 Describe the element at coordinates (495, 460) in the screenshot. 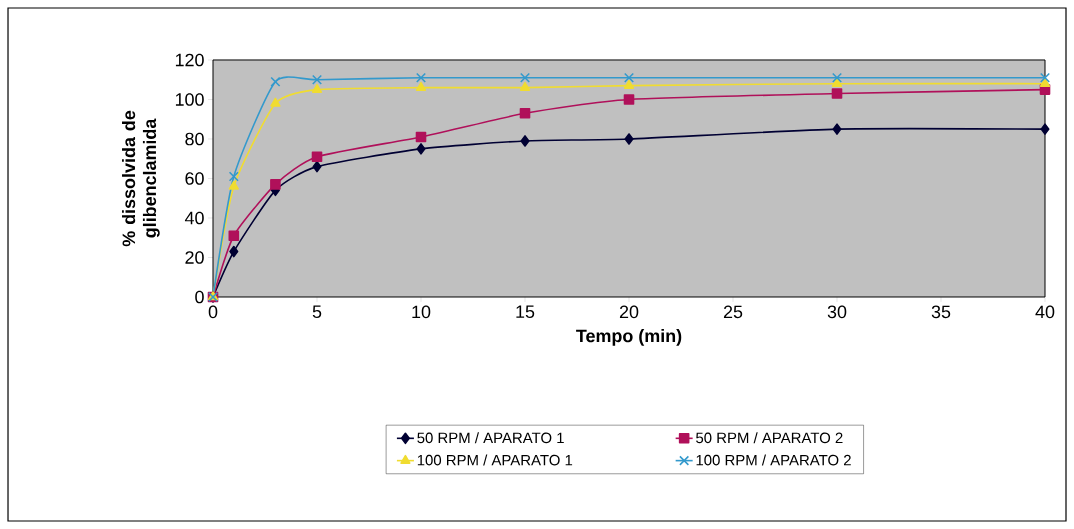

I see `legend-label: 100 RPM / APARATO 1` at that location.